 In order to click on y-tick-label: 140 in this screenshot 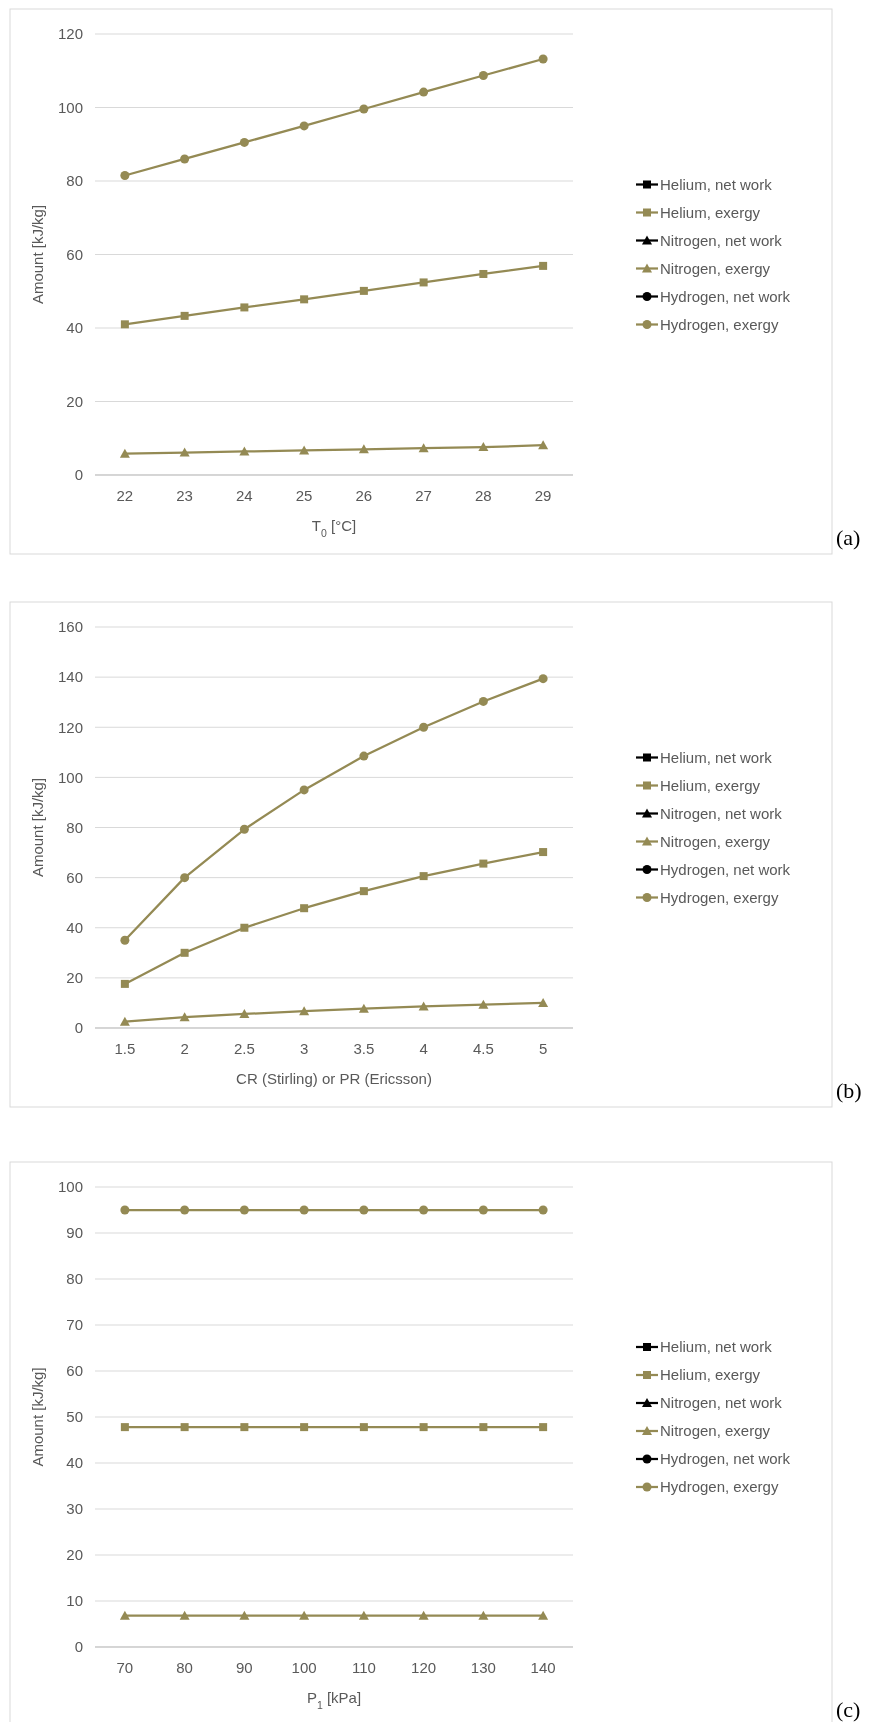, I will do `click(70, 677)`.